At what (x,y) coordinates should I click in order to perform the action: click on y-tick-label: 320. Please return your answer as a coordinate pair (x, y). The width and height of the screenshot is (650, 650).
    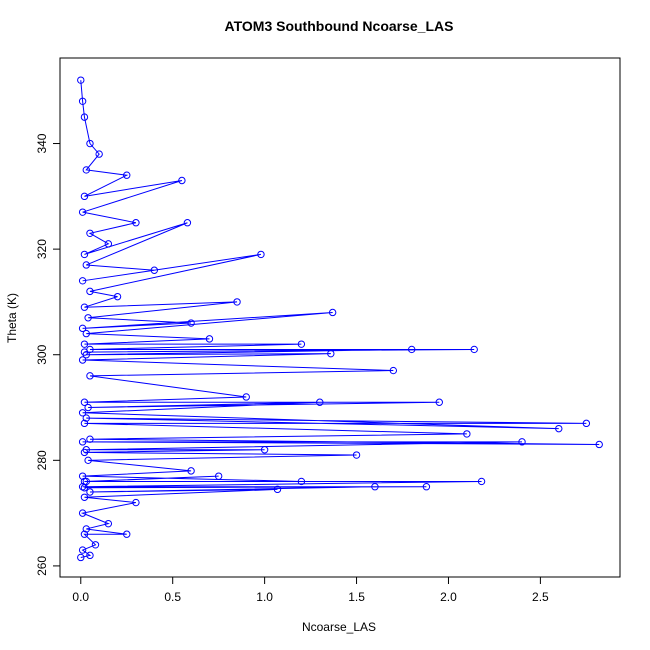
    Looking at the image, I should click on (42, 249).